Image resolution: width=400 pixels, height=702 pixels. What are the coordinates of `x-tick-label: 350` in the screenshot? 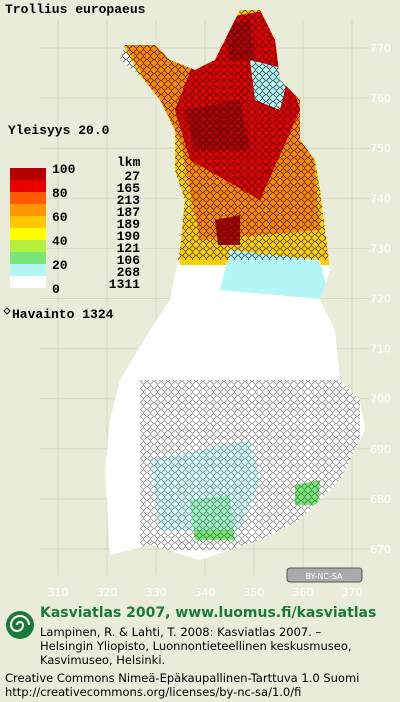 It's located at (254, 592).